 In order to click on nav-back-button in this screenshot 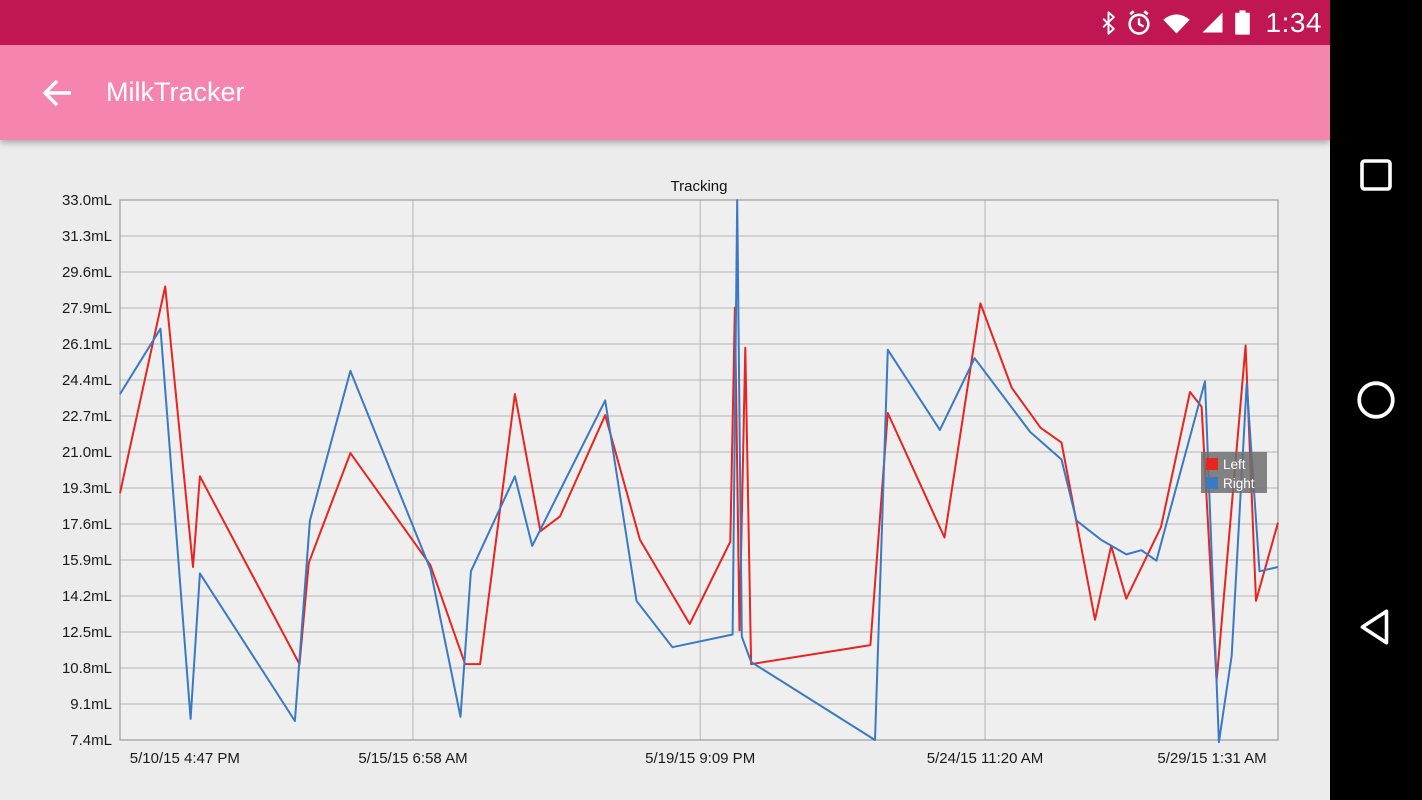, I will do `click(1376, 627)`.